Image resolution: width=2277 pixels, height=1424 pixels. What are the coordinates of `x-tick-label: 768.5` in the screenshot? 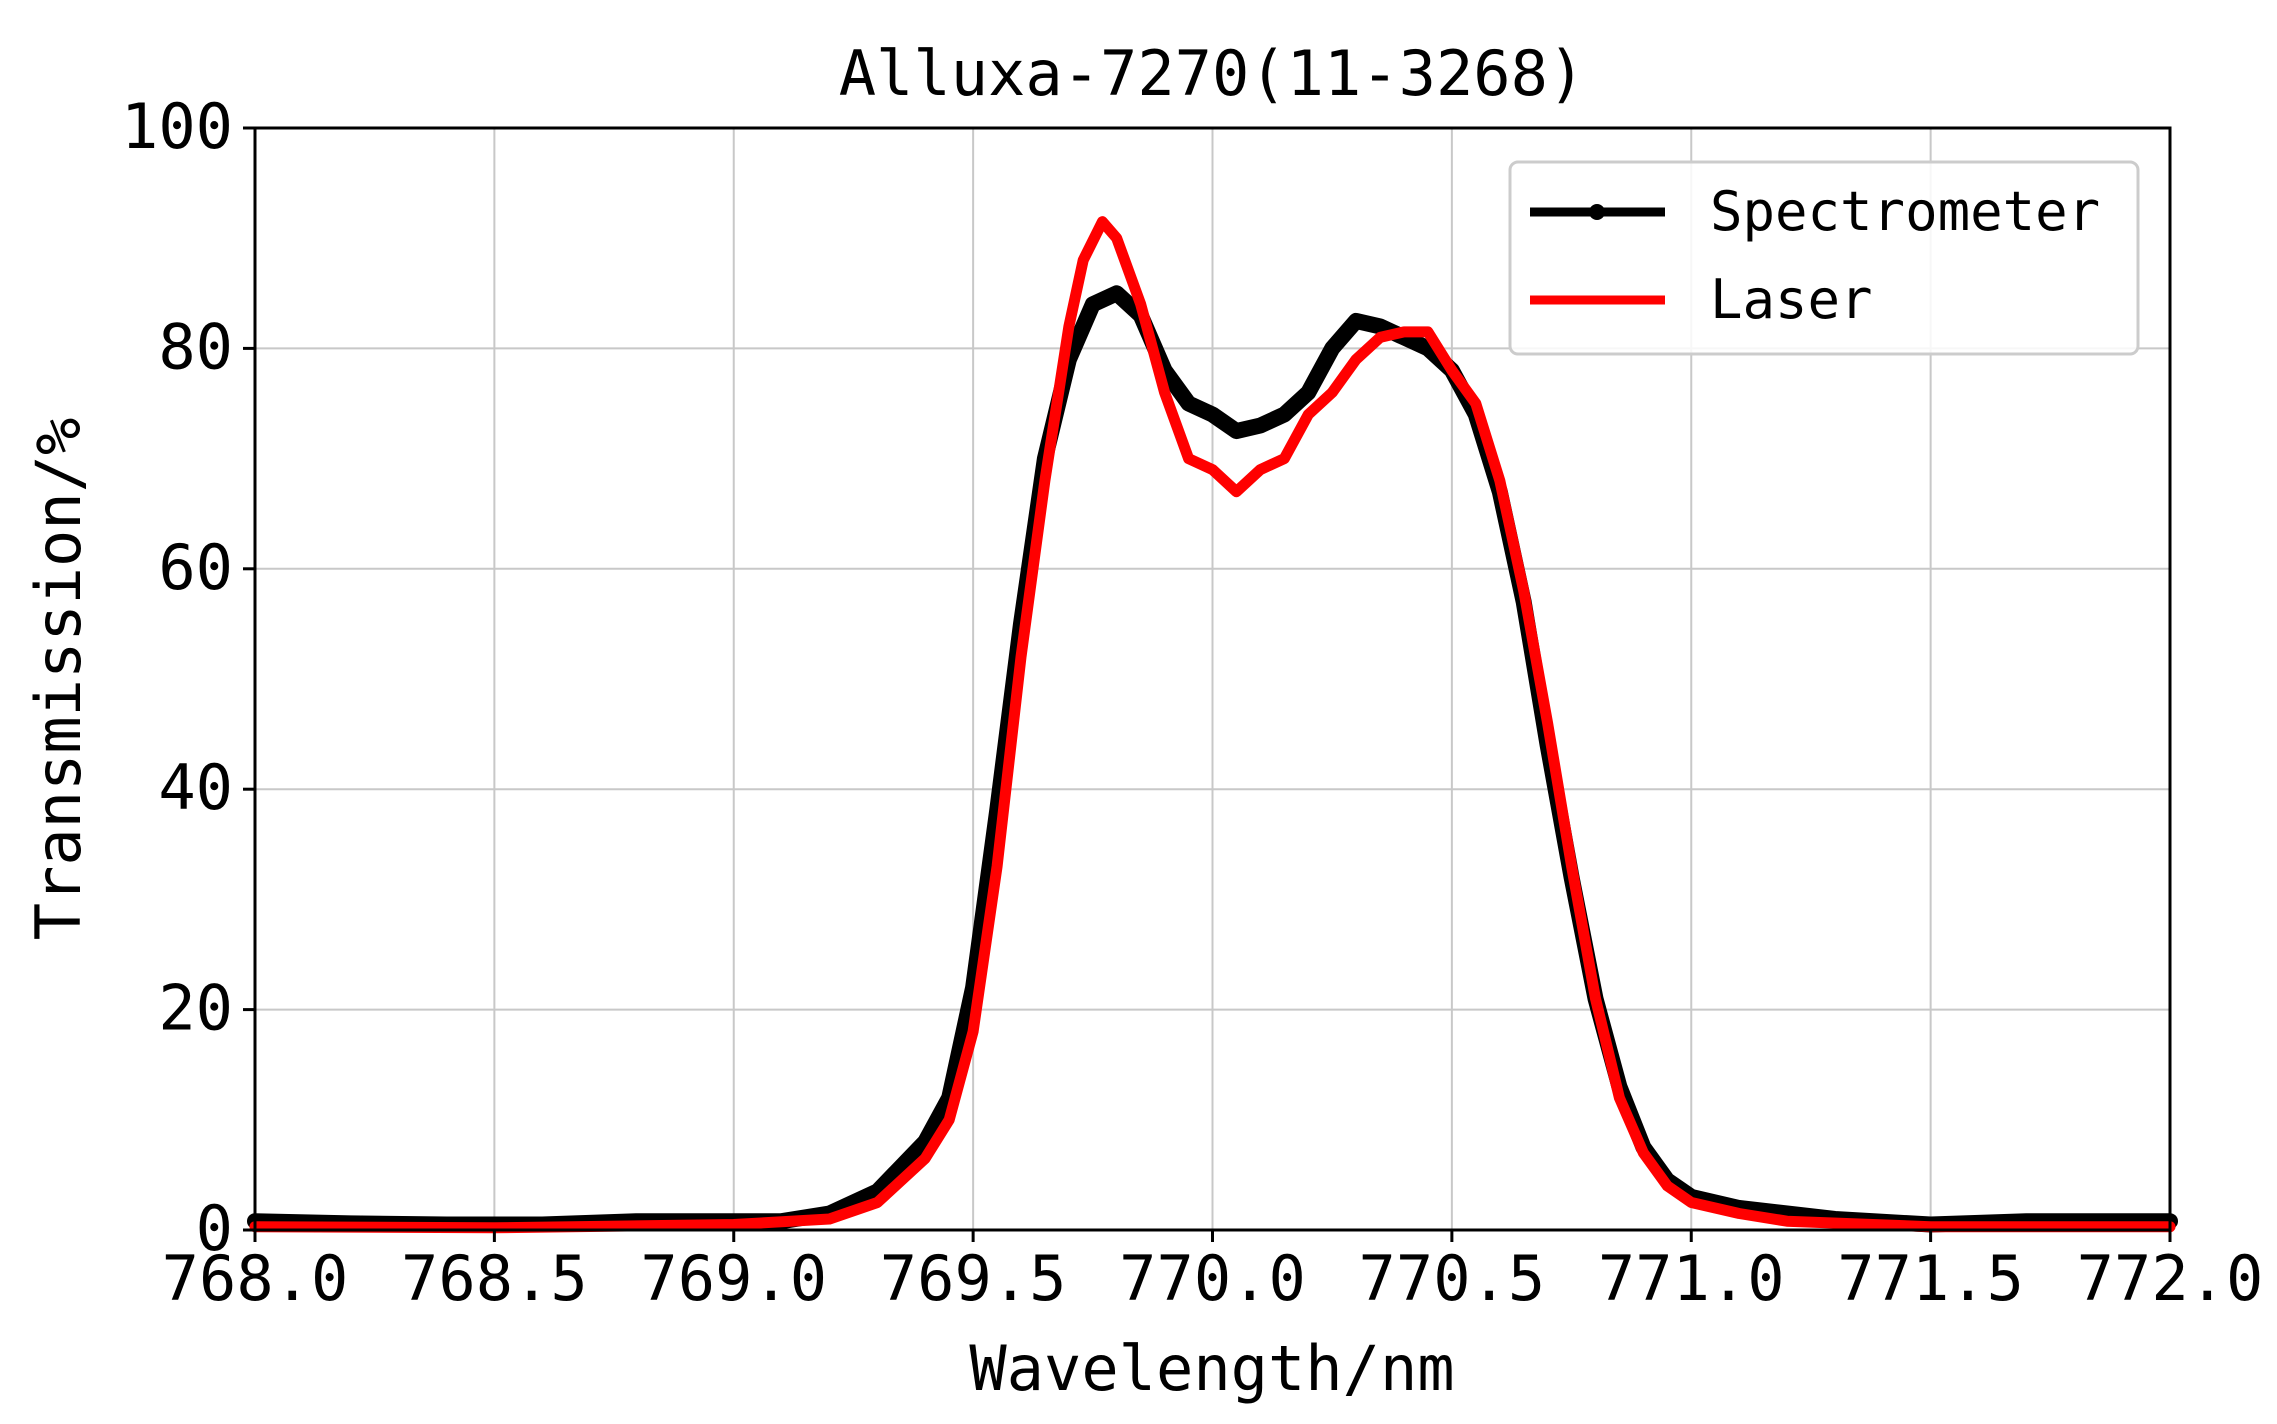 It's located at (494, 1278).